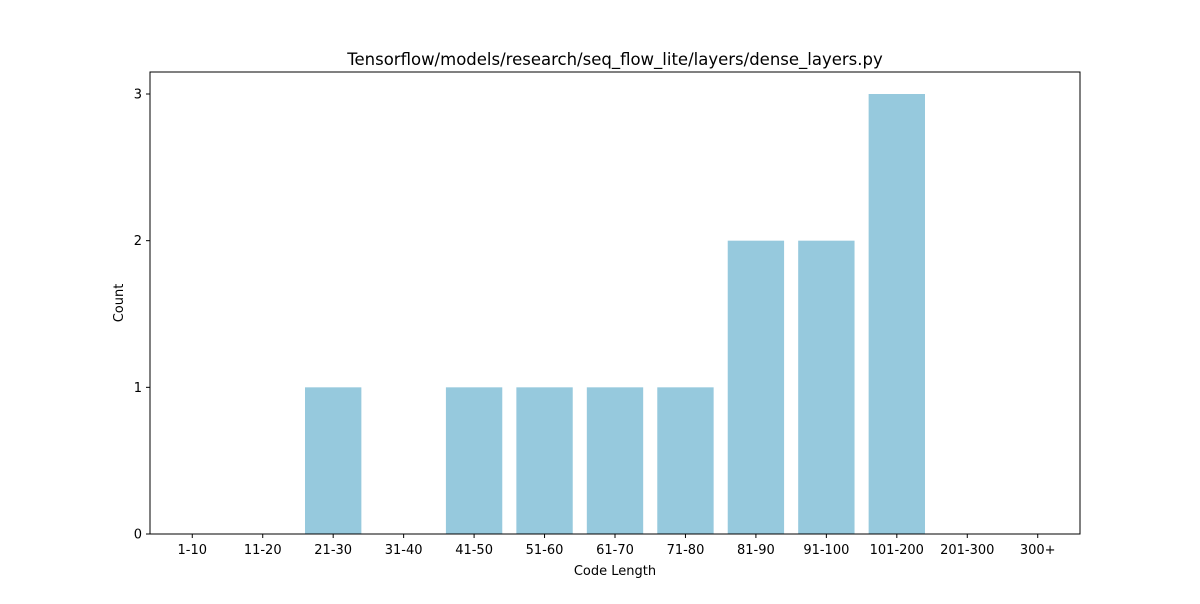 This screenshot has height=604, width=1200. I want to click on x-tick-label: 61-70, so click(615, 550).